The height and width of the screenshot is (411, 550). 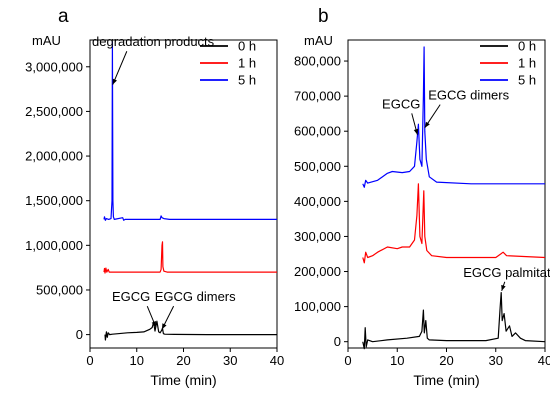 What do you see at coordinates (317, 306) in the screenshot?
I see `chart-b-y-tick-label: 100,000` at bounding box center [317, 306].